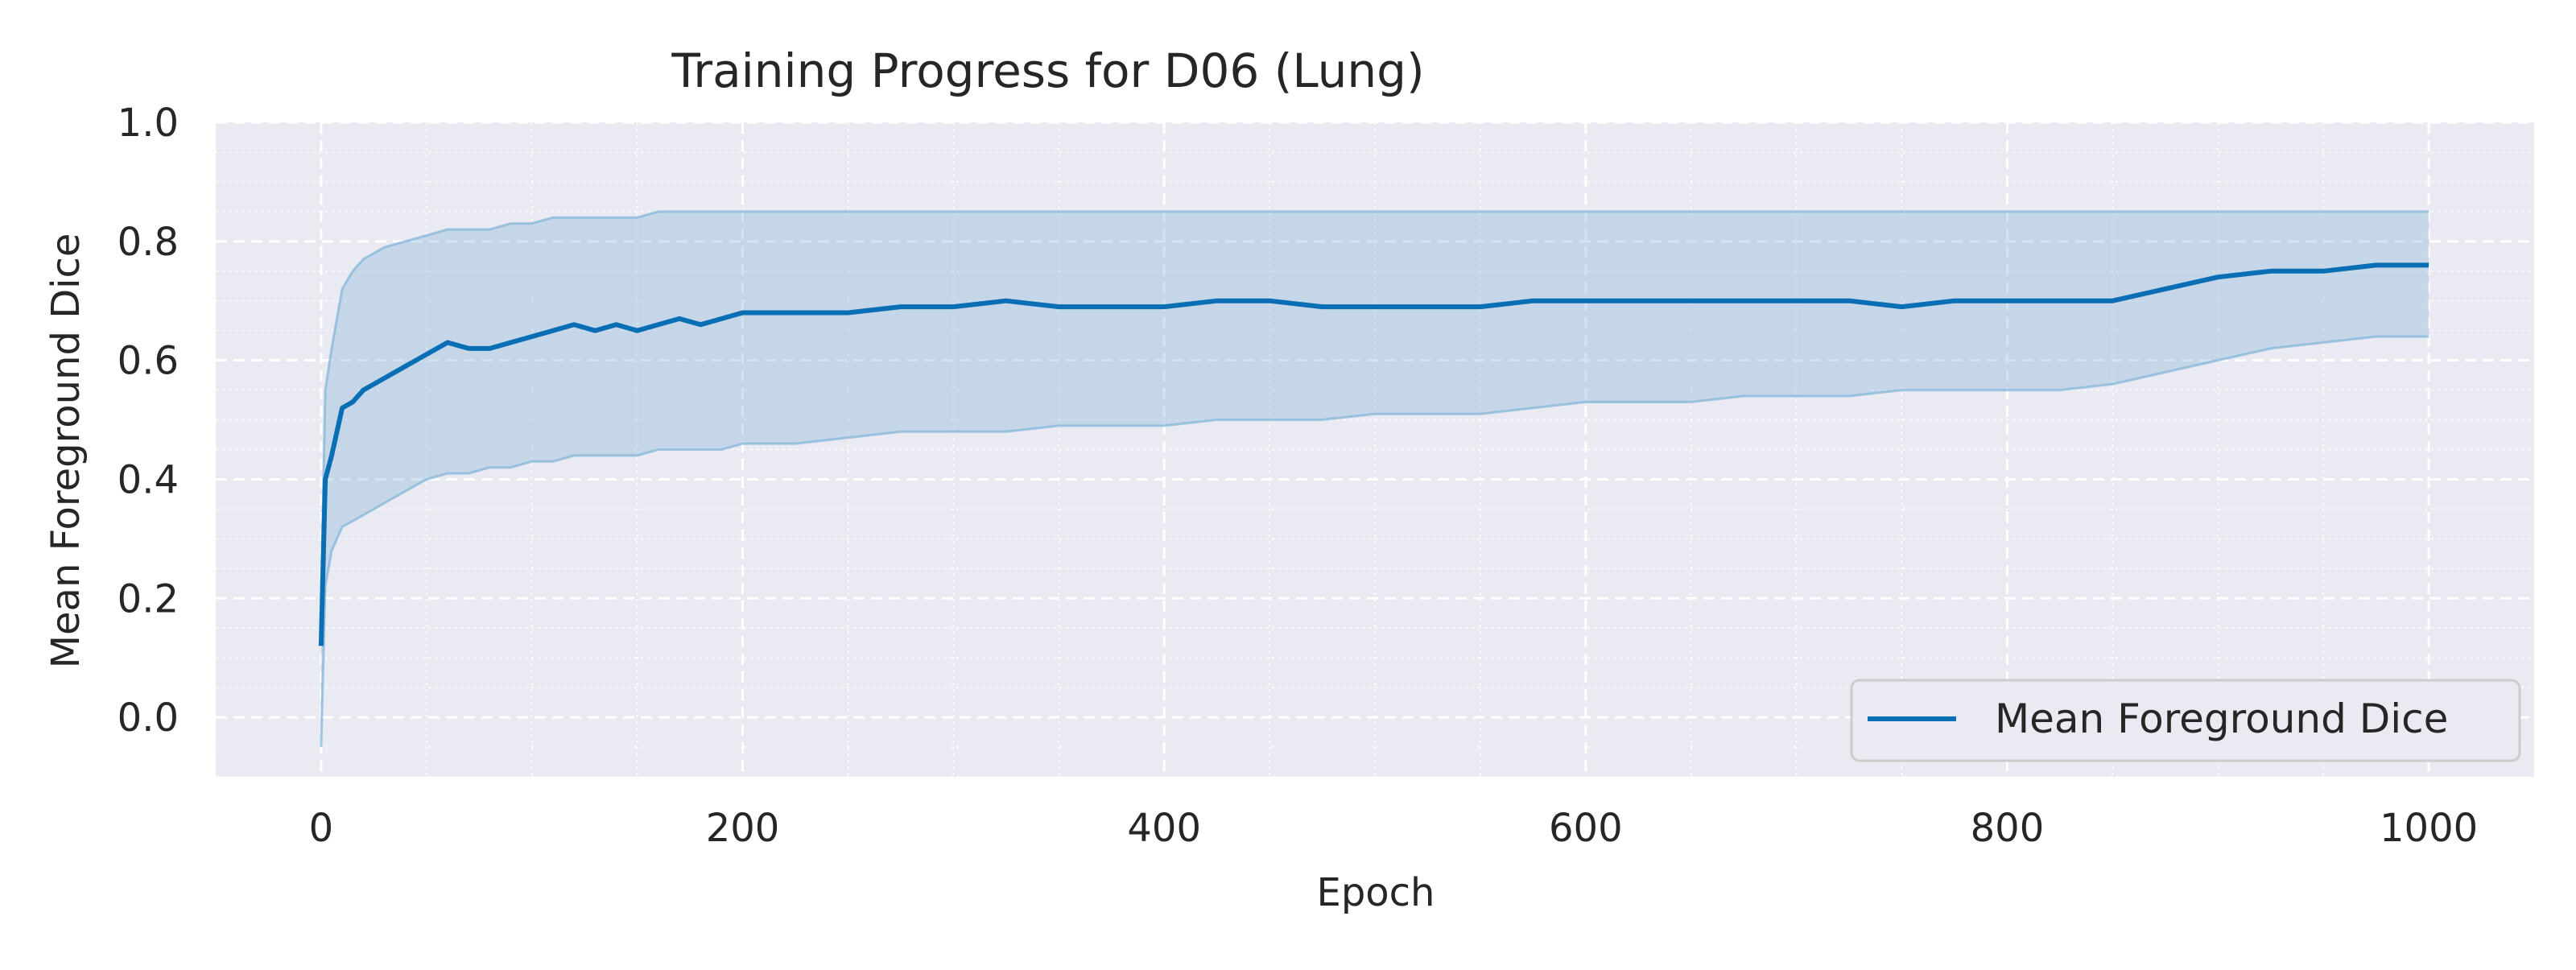 This screenshot has height=970, width=2576. I want to click on legend-box, so click(2185, 721).